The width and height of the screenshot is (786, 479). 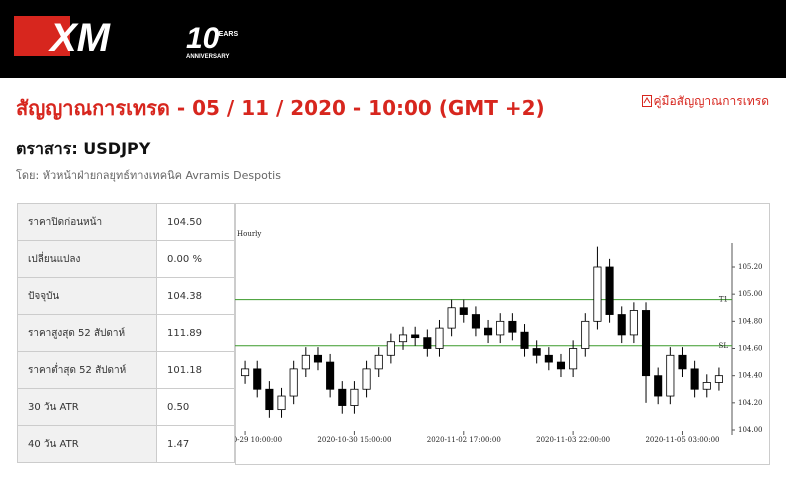 I want to click on level-label: SL, so click(x=724, y=346).